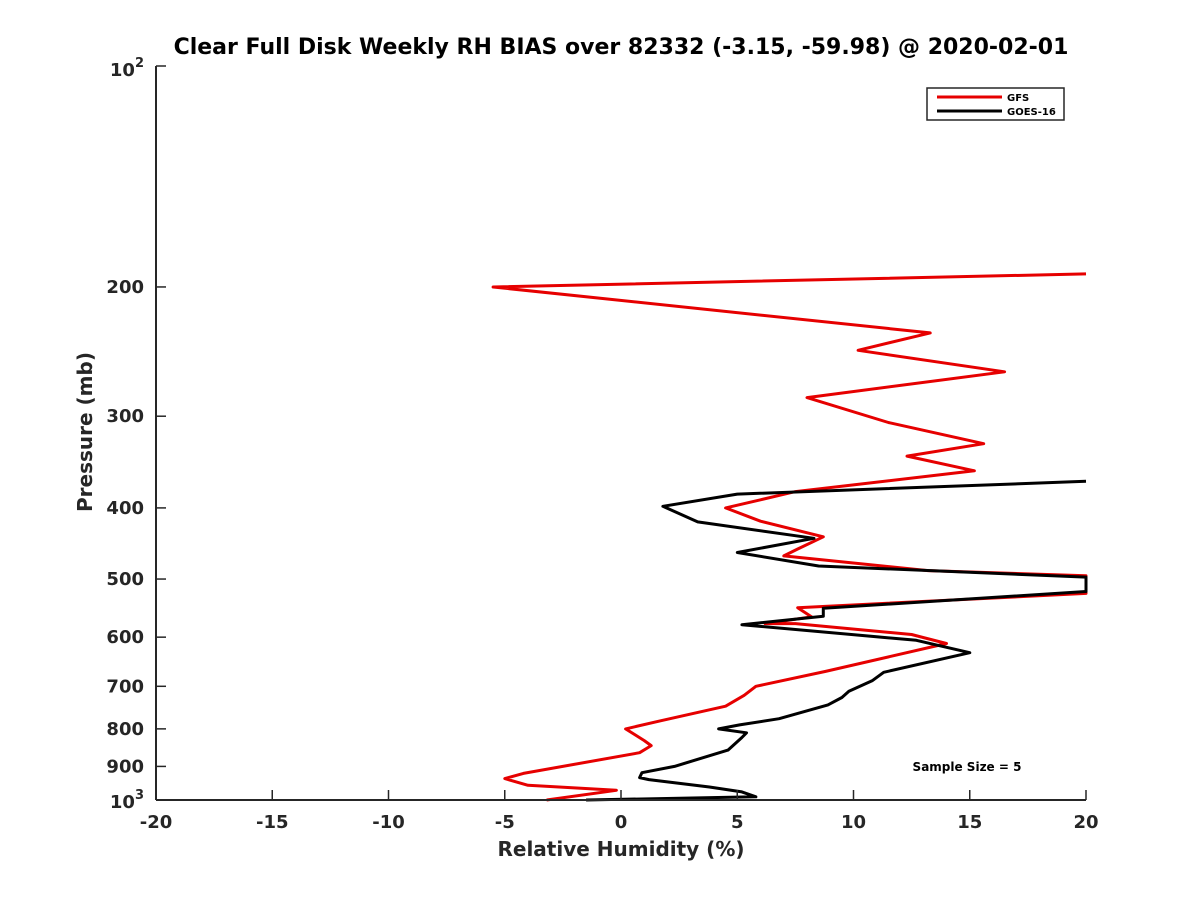 The height and width of the screenshot is (904, 1200). What do you see at coordinates (139, 63) in the screenshot?
I see `y-tick-top-exp: 2` at bounding box center [139, 63].